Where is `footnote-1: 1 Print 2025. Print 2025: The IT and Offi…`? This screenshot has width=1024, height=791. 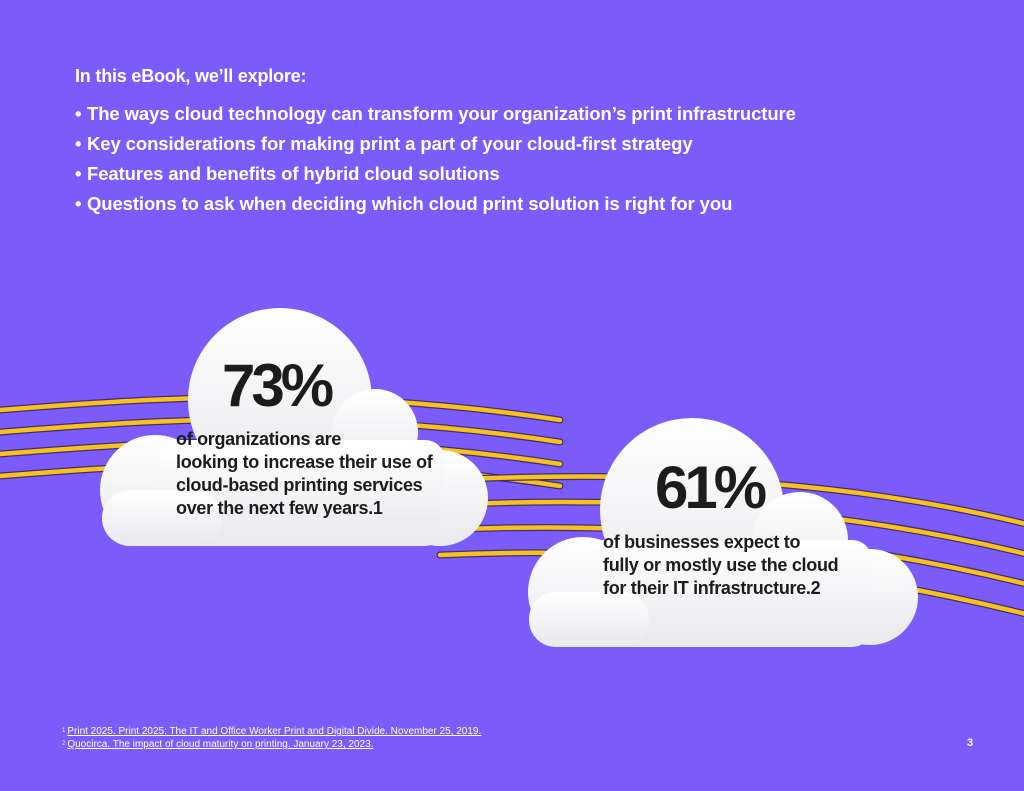
footnote-1: 1 Print 2025. Print 2025: The IT and Offi… is located at coordinates (271, 731).